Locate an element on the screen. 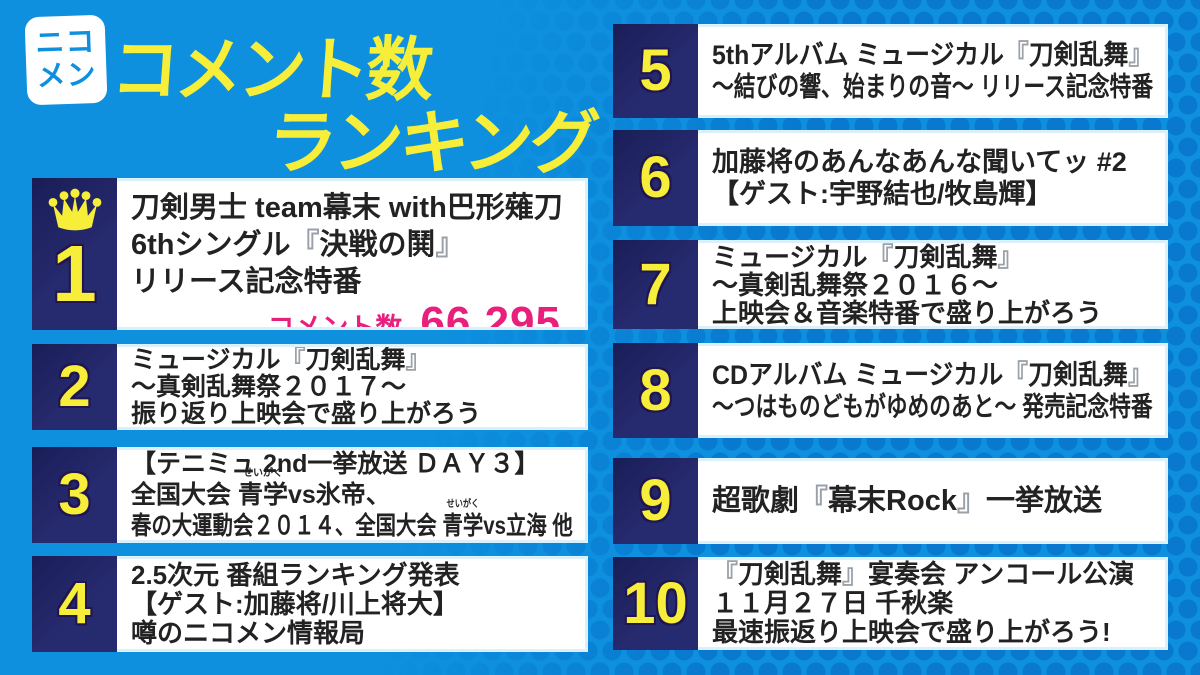  rank-row: 6 加藤将のあんなあんな聞いてッ #2 【ゲスト:宇野結也/牧島輝】 is located at coordinates (890, 178).